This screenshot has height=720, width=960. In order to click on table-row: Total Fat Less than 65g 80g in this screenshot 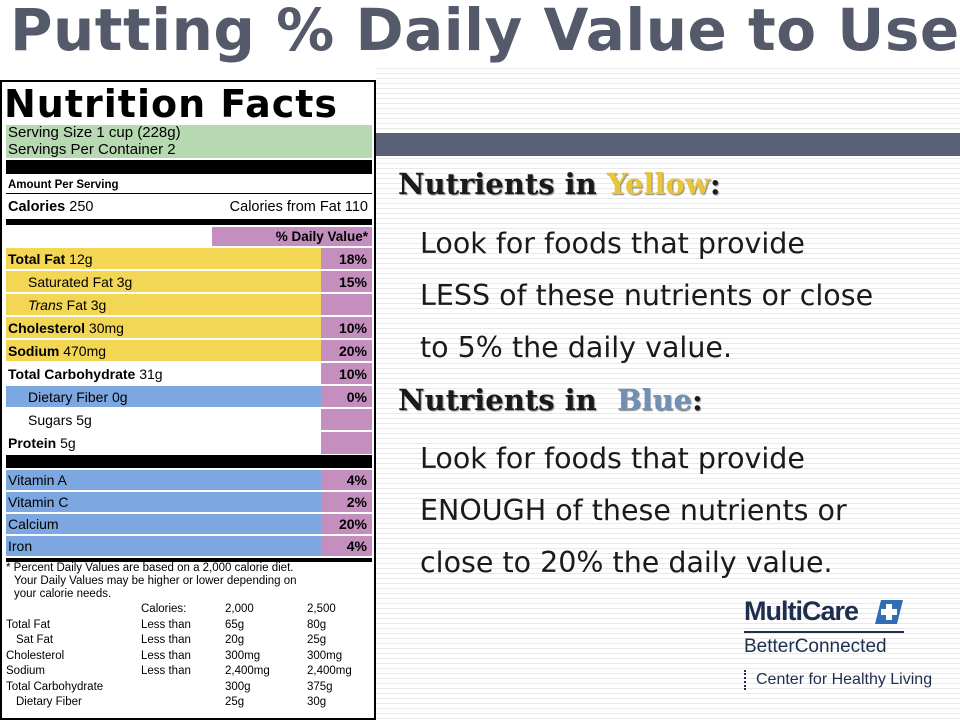, I will do `click(188, 626)`.